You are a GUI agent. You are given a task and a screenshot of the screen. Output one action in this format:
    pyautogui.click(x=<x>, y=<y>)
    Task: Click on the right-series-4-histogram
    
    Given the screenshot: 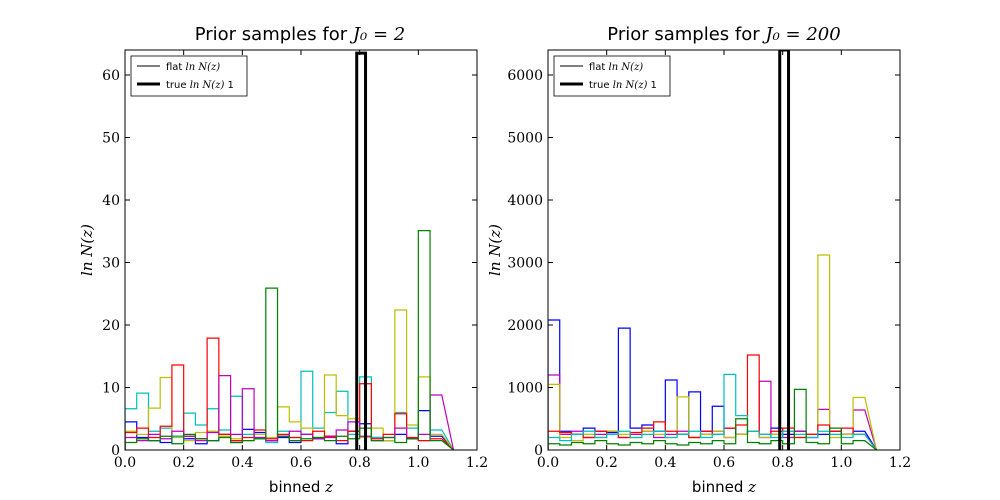 What is the action you would take?
    pyautogui.click(x=713, y=411)
    